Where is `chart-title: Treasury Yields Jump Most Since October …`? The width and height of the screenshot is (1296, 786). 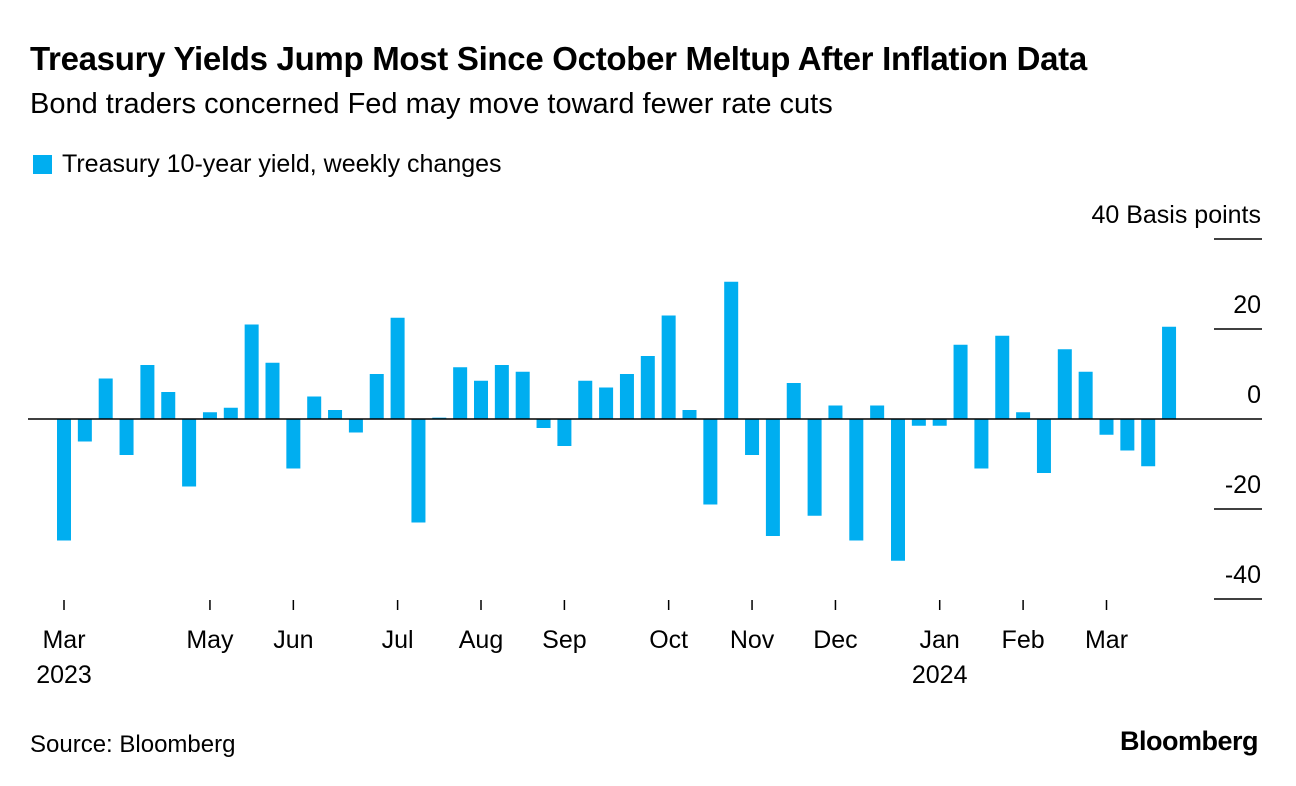
chart-title: Treasury Yields Jump Most Since October … is located at coordinates (558, 58).